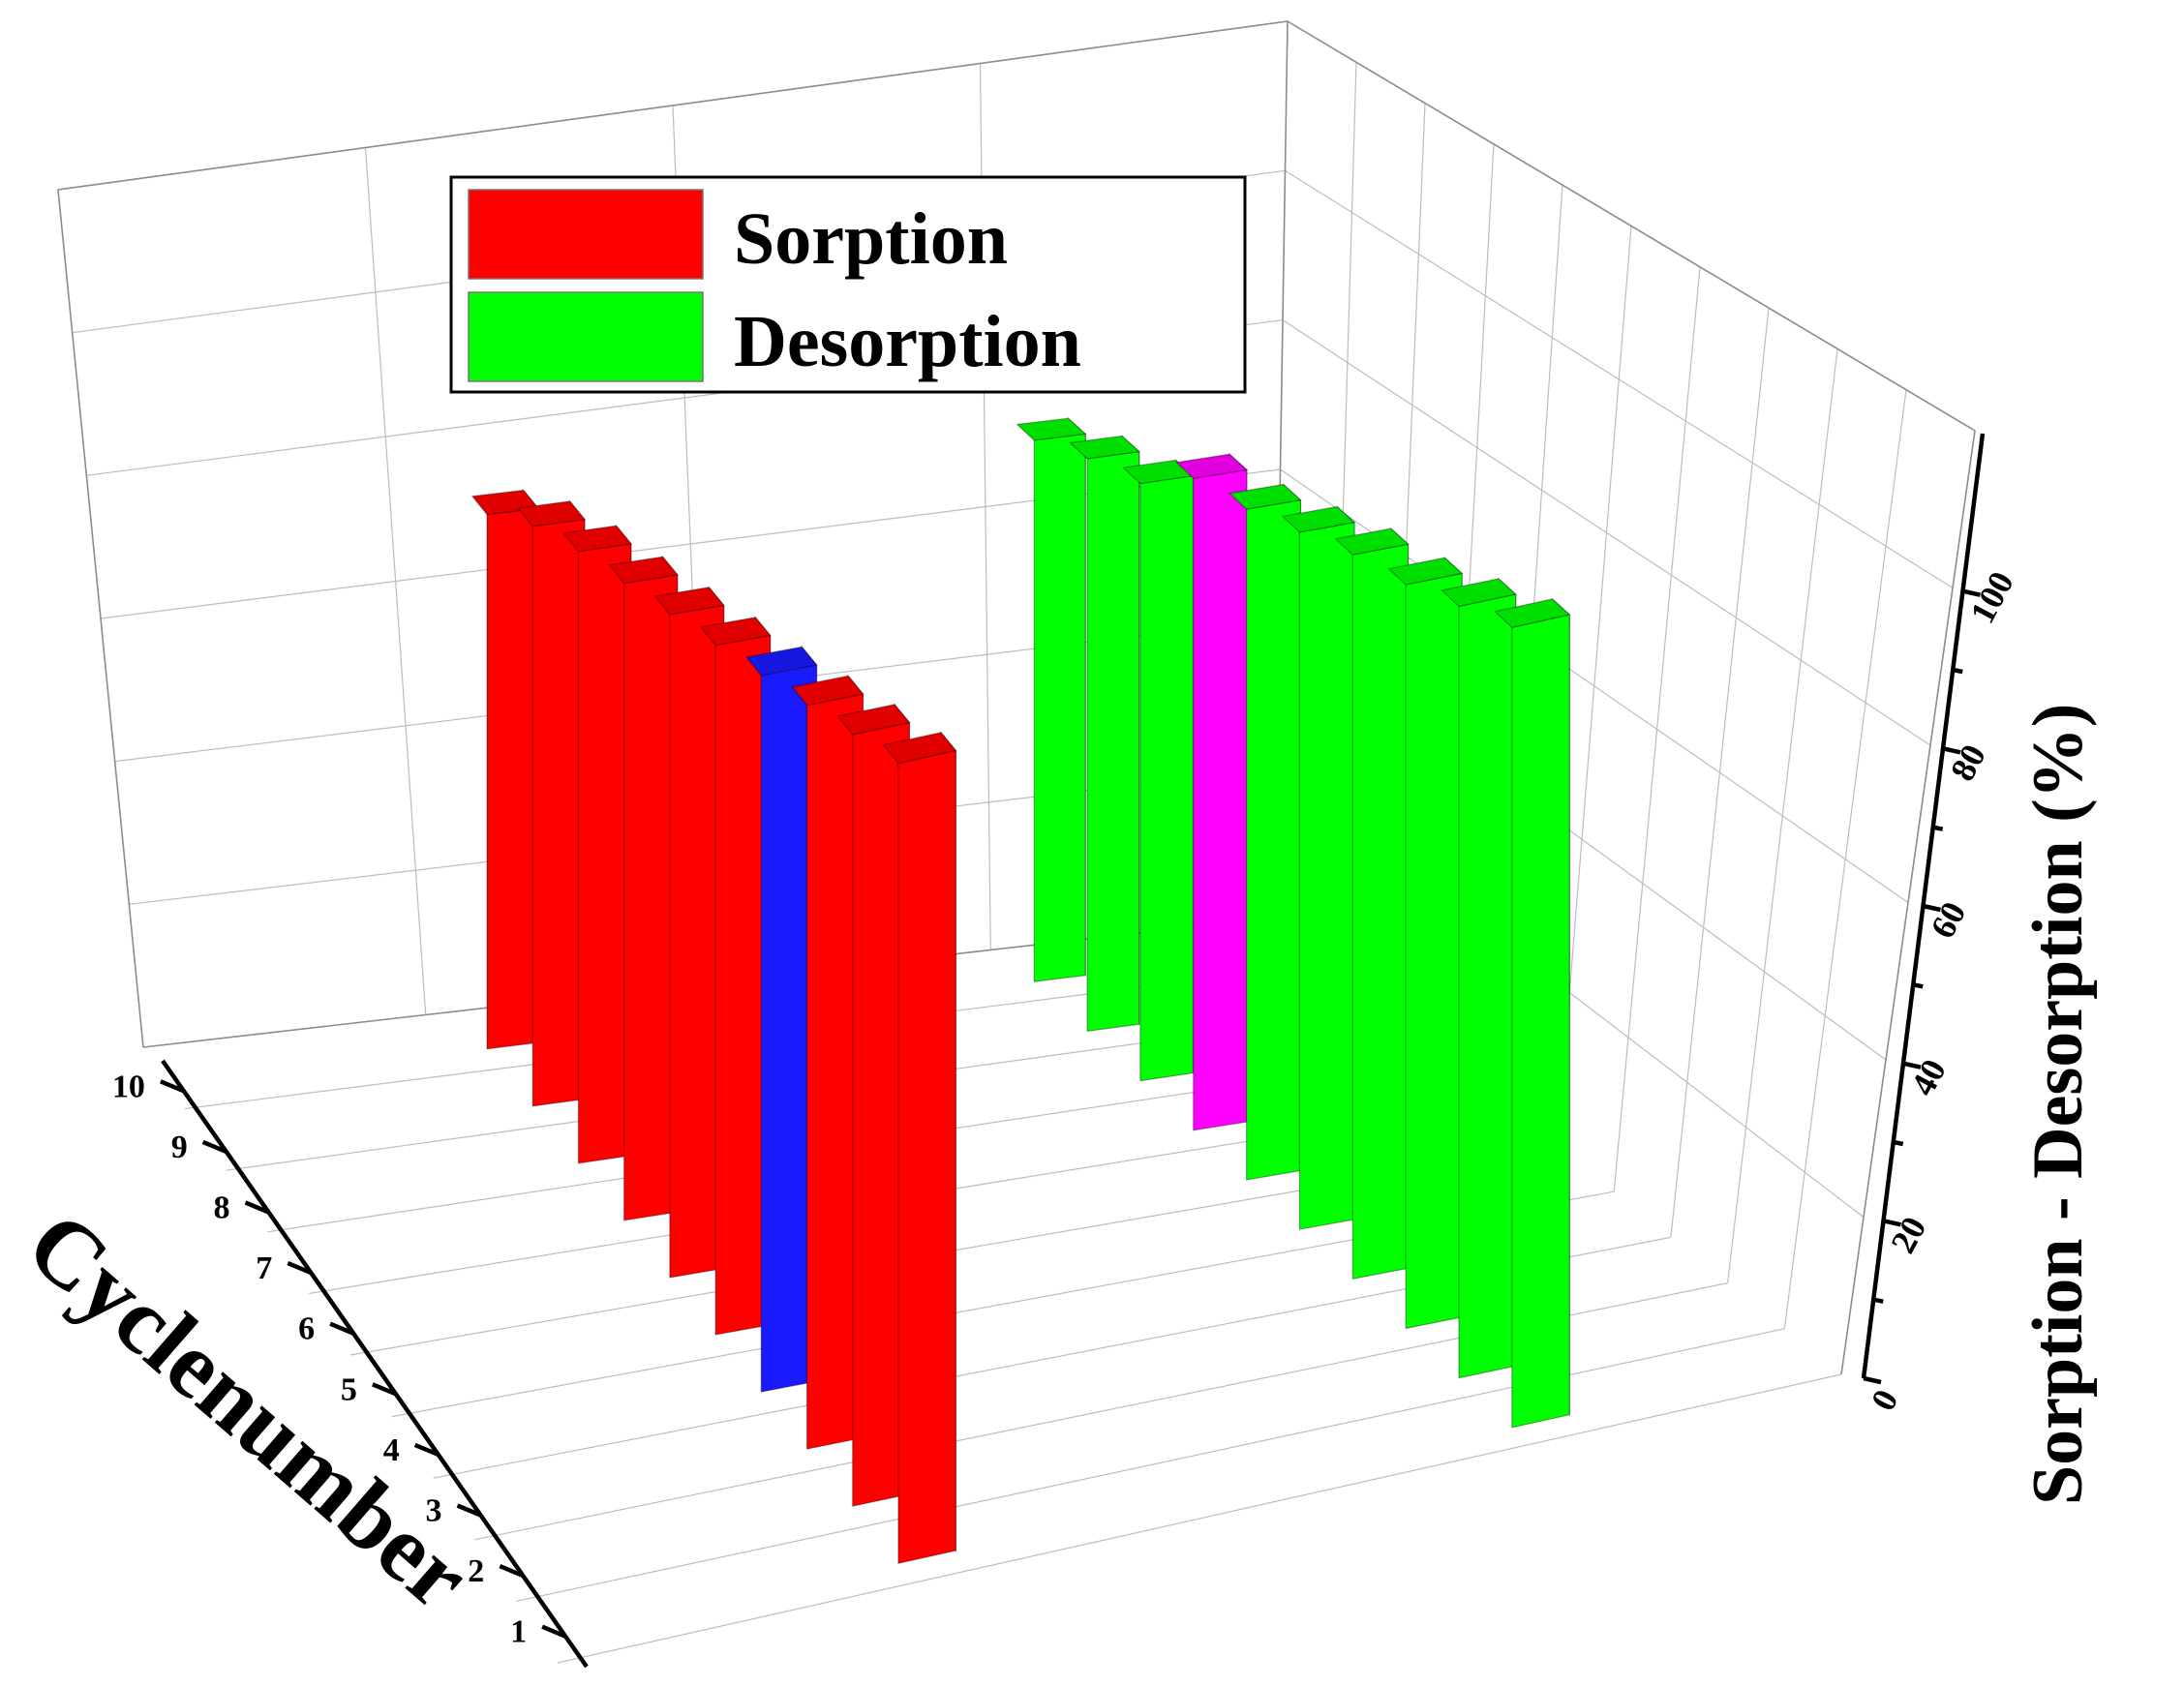  I want to click on z-tick-label: 40, so click(1929, 1077).